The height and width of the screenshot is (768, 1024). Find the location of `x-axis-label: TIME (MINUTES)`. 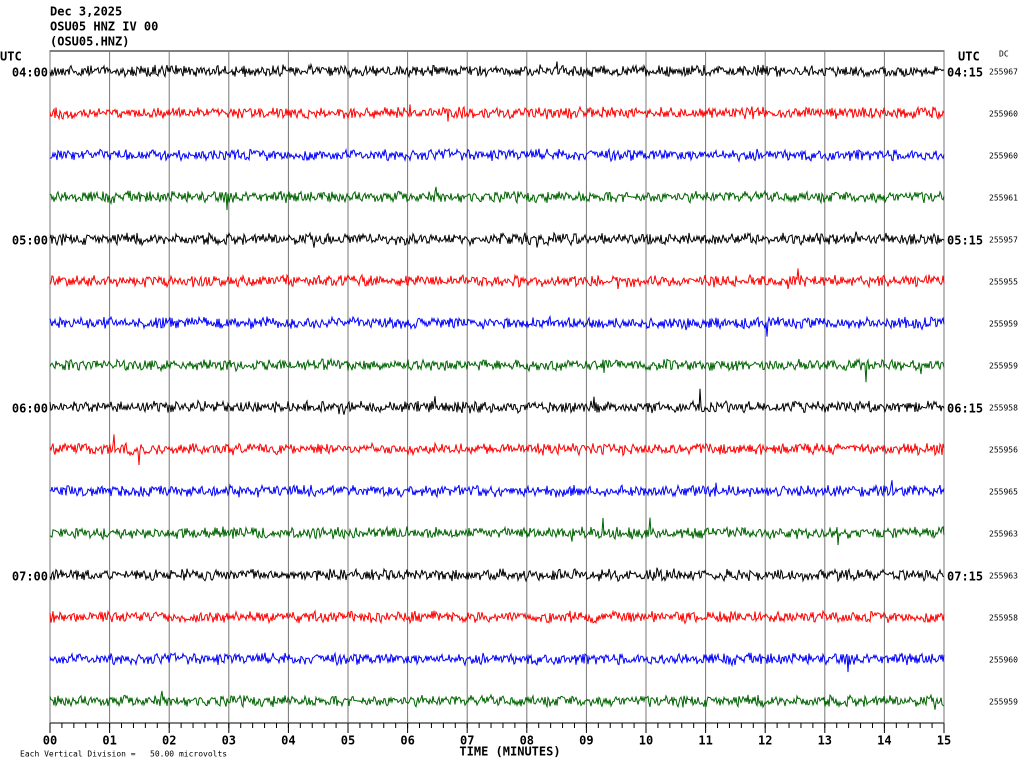

x-axis-label: TIME (MINUTES) is located at coordinates (509, 752).